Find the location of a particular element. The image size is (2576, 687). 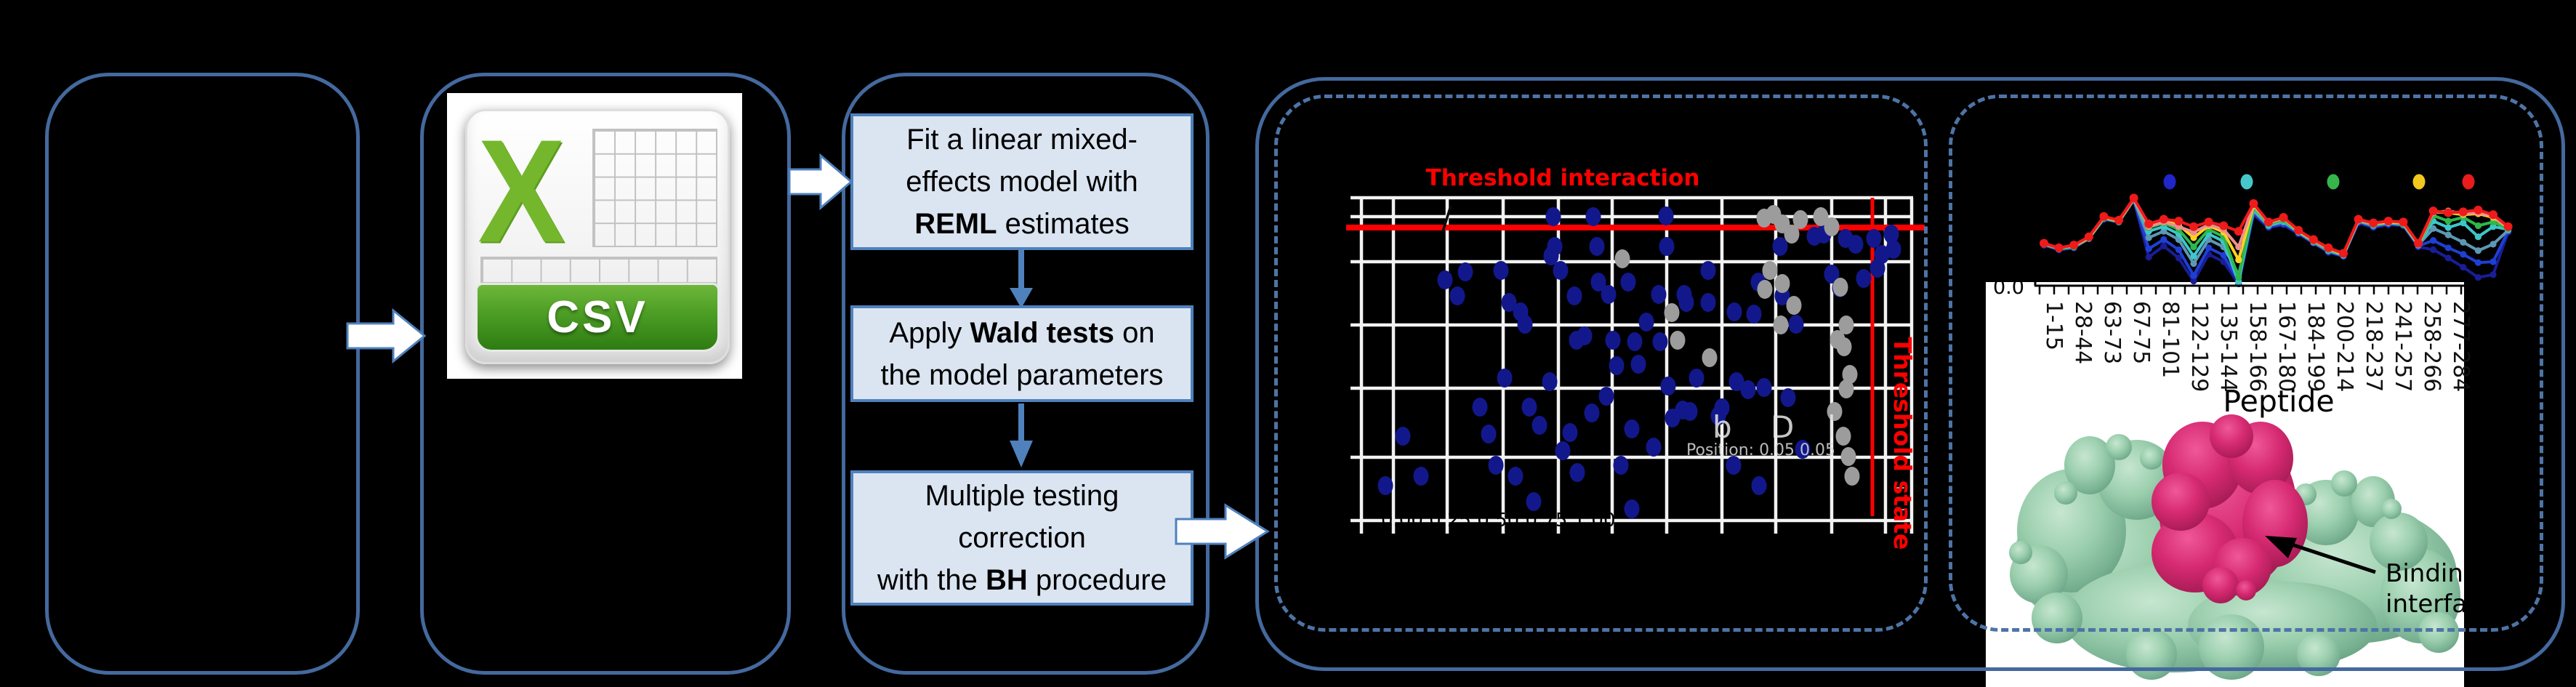

binding-annotation-line is located at coordinates (2332, 558).